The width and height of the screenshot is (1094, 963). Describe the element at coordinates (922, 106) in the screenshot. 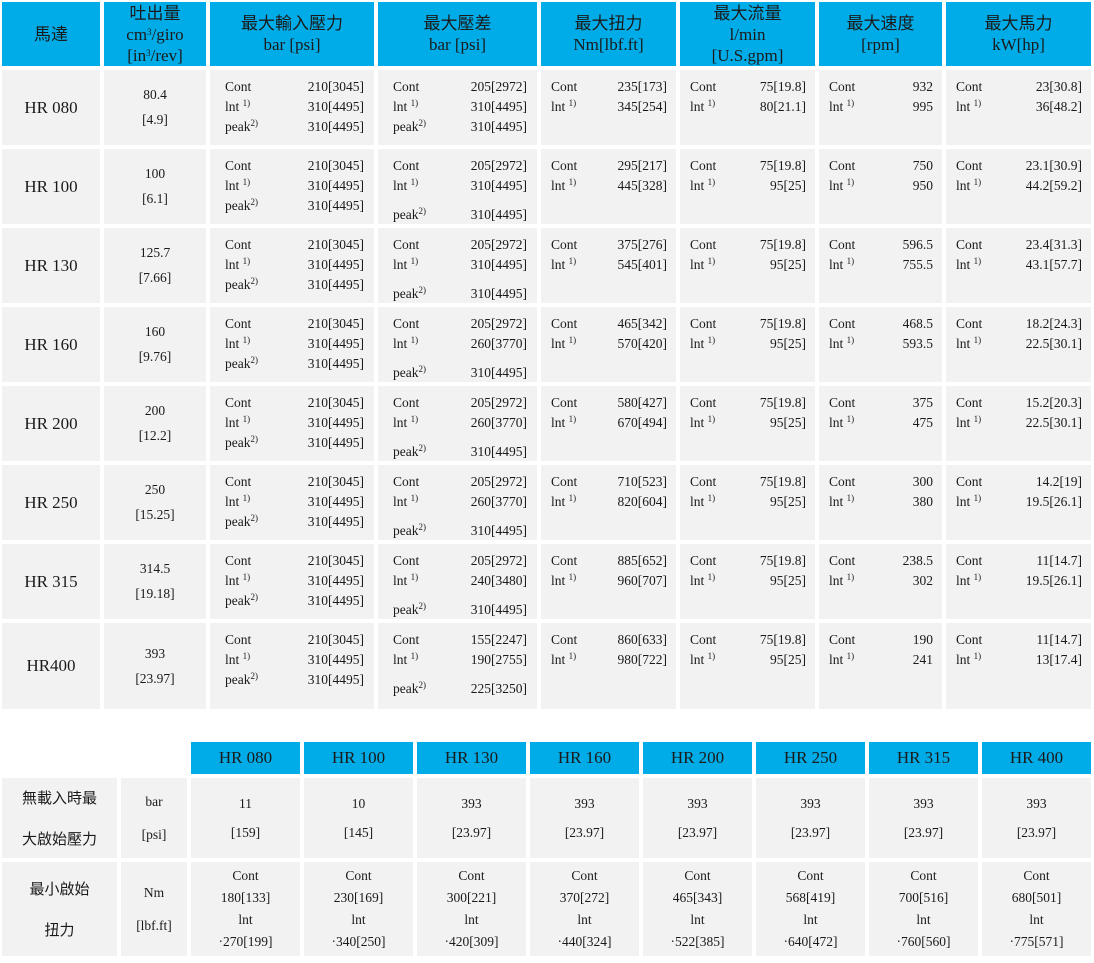

I see `spec-line-value: 995` at that location.